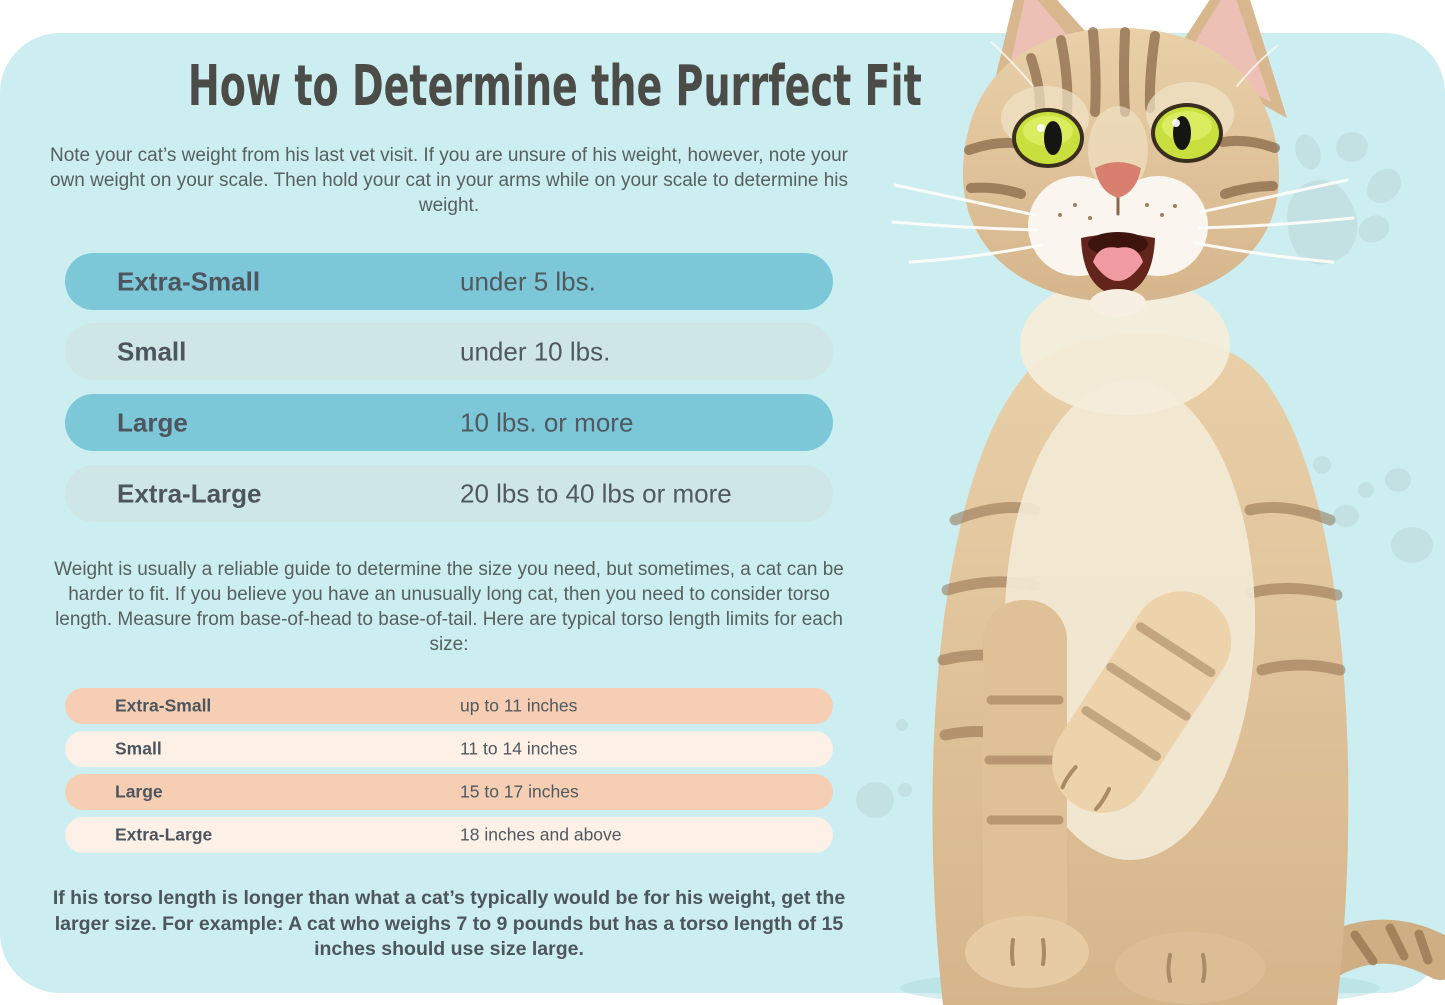 The width and height of the screenshot is (1445, 1005). What do you see at coordinates (449, 281) in the screenshot?
I see `weight-row-extra-small: Extra-Small under 5 lbs.` at bounding box center [449, 281].